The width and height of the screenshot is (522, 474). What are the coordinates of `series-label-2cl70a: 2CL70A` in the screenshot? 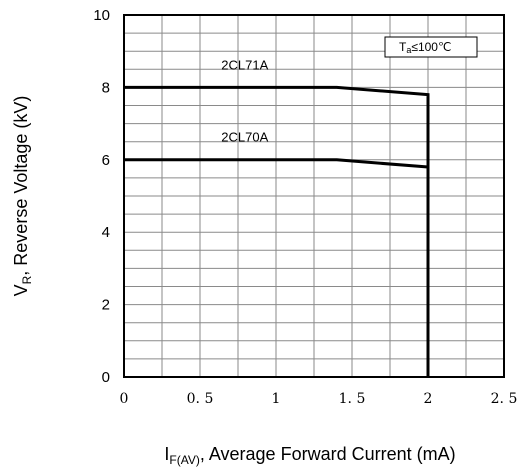 It's located at (244, 137).